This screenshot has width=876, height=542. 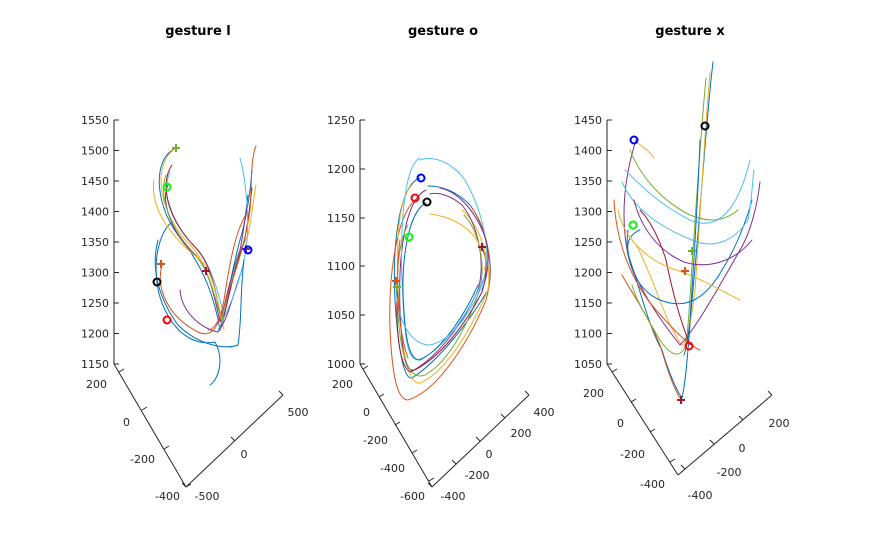 What do you see at coordinates (588, 334) in the screenshot?
I see `svg-text: 1100` at bounding box center [588, 334].